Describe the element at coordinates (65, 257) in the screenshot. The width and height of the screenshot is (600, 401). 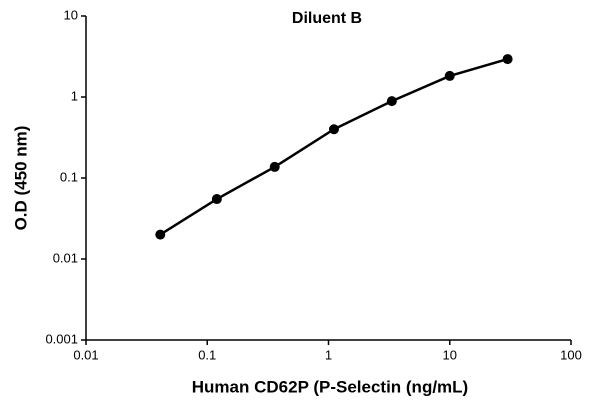
I see `y-tick-label: 0.01` at that location.